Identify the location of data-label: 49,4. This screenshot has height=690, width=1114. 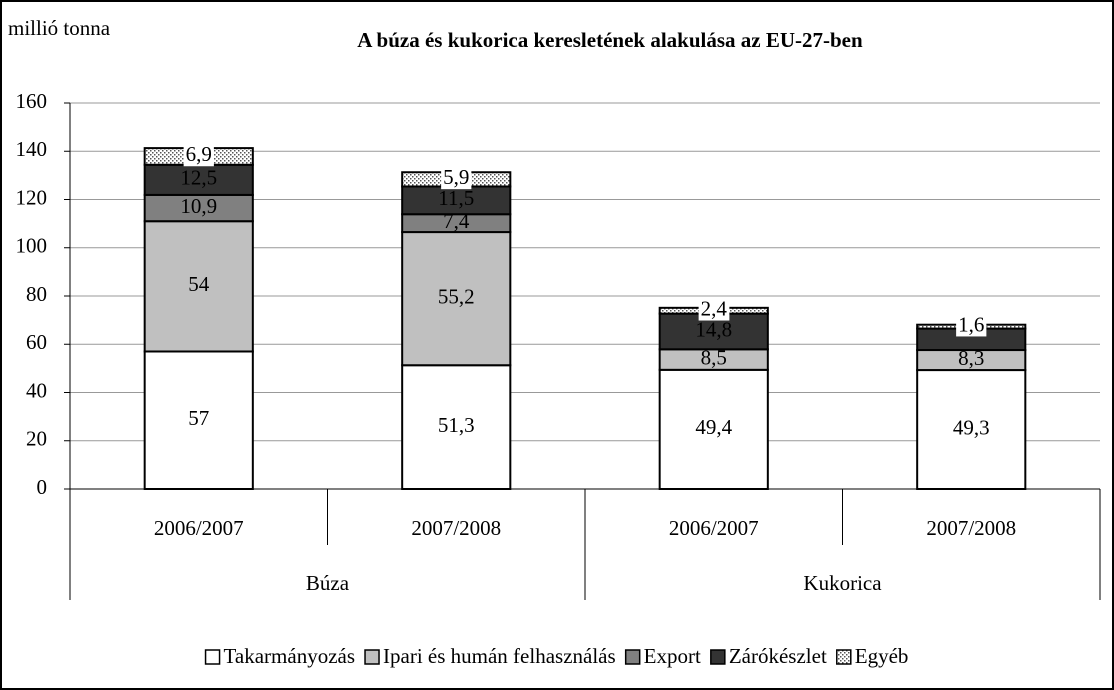
(713, 427).